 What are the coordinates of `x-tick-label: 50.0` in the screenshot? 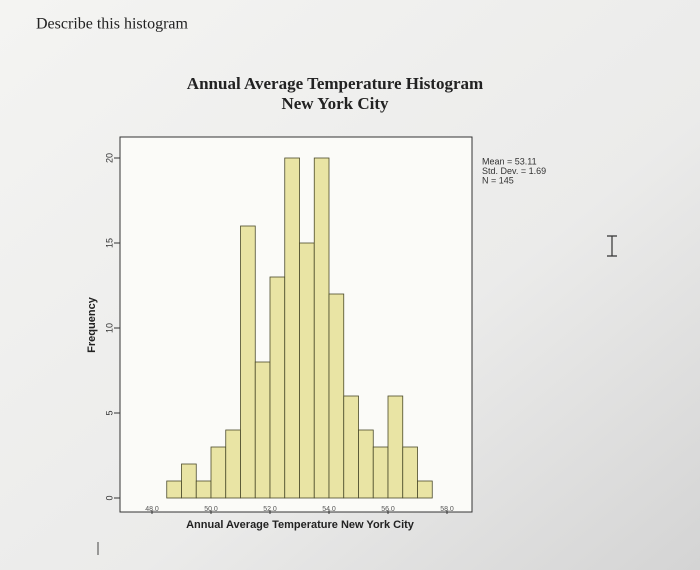 It's located at (211, 509).